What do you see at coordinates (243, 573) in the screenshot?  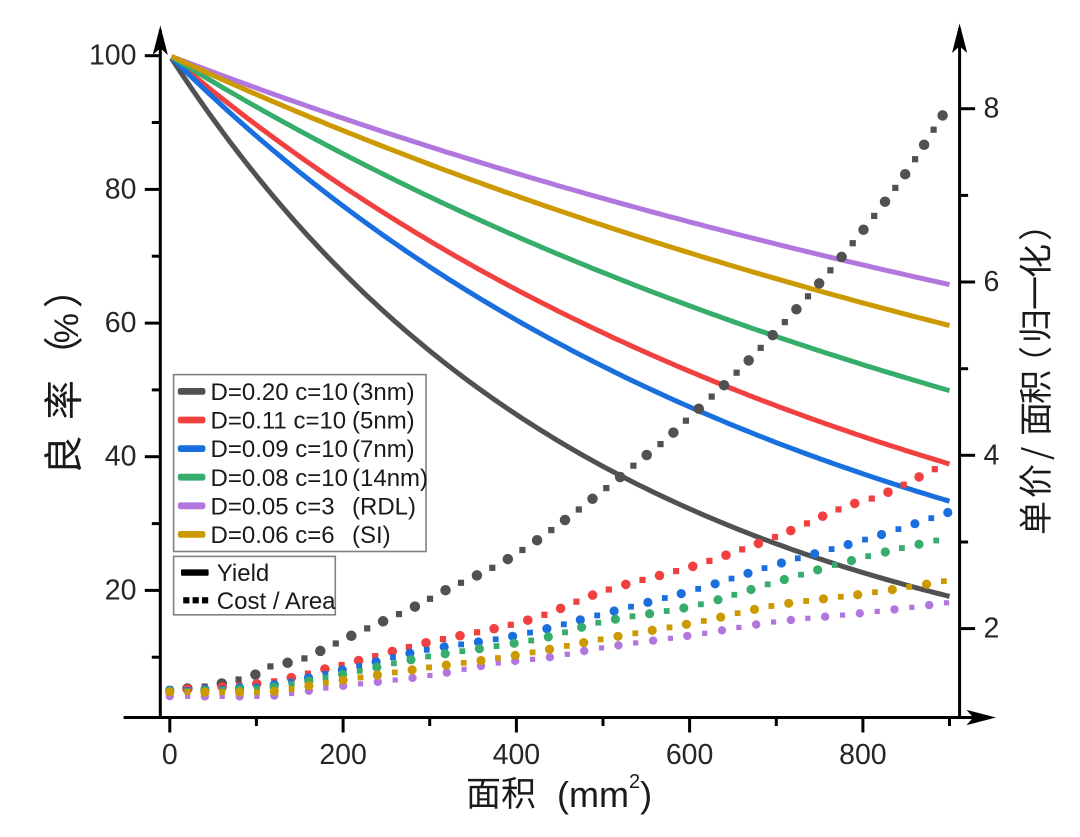 I see `svg-text: Yield` at bounding box center [243, 573].